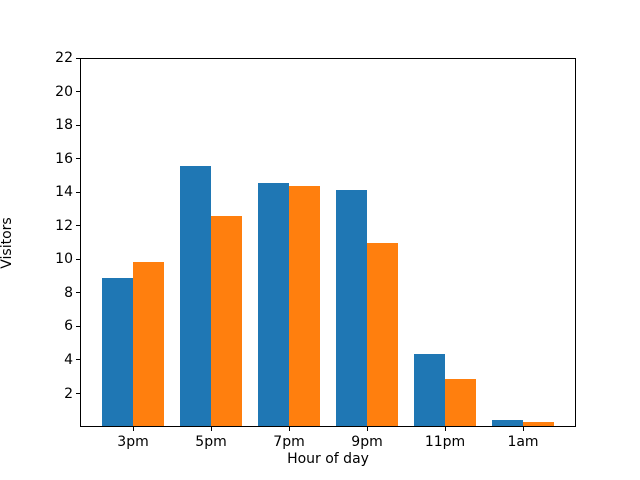 This screenshot has height=480, width=640. What do you see at coordinates (227, 321) in the screenshot?
I see `bar-orange-series-5pm` at bounding box center [227, 321].